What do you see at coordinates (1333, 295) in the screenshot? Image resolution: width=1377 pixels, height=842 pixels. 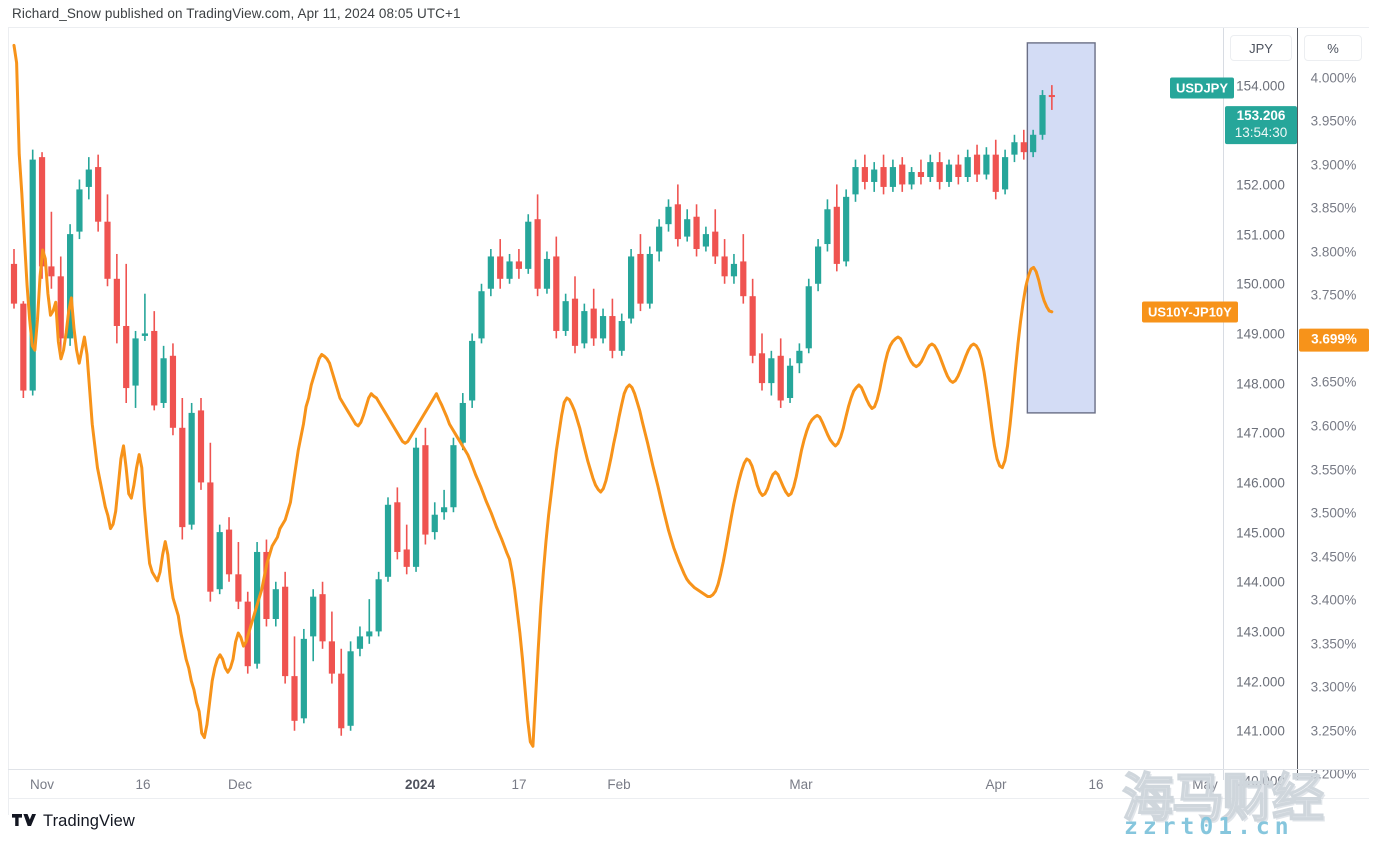 I see `price-scale-percent-tick: 3.750%` at bounding box center [1333, 295].